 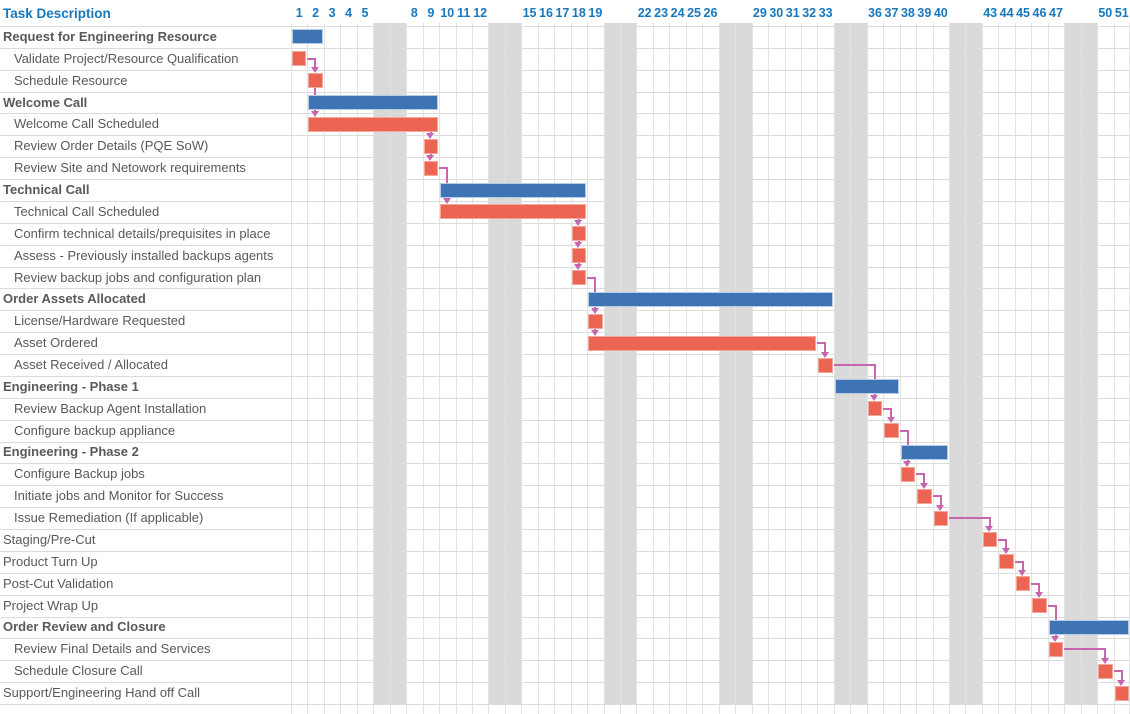 I want to click on day-number-label: 11, so click(x=464, y=13).